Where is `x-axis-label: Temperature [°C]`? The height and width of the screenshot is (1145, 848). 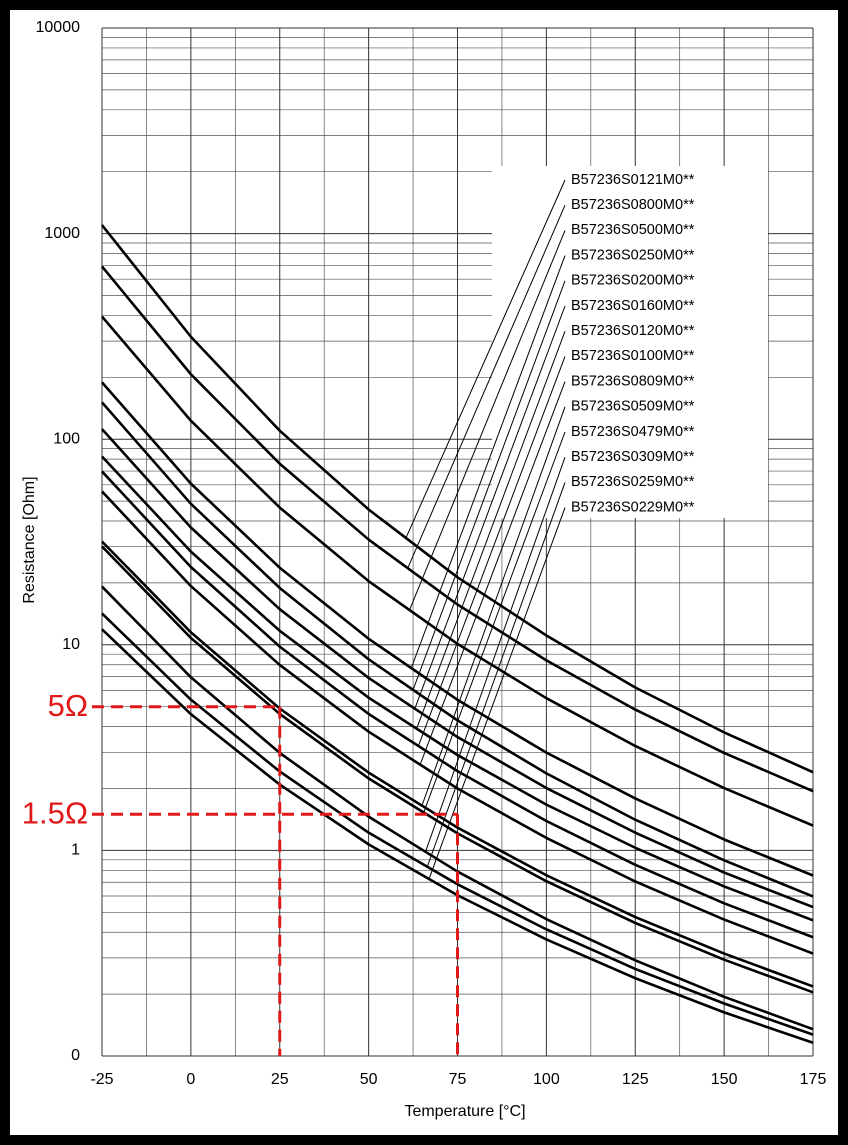
x-axis-label: Temperature [°C] is located at coordinates (464, 1111).